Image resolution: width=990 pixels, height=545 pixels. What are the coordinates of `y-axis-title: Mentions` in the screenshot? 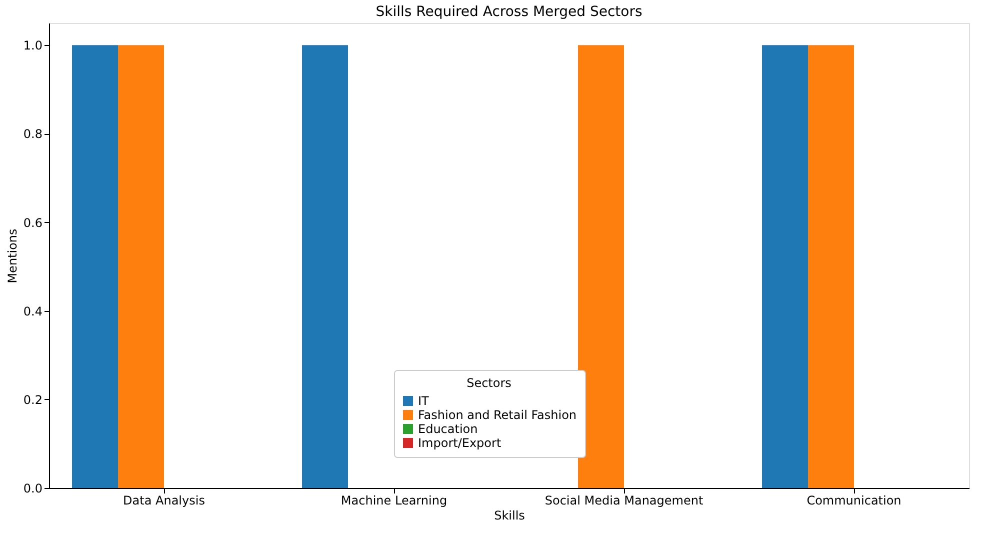 It's located at (12, 256).